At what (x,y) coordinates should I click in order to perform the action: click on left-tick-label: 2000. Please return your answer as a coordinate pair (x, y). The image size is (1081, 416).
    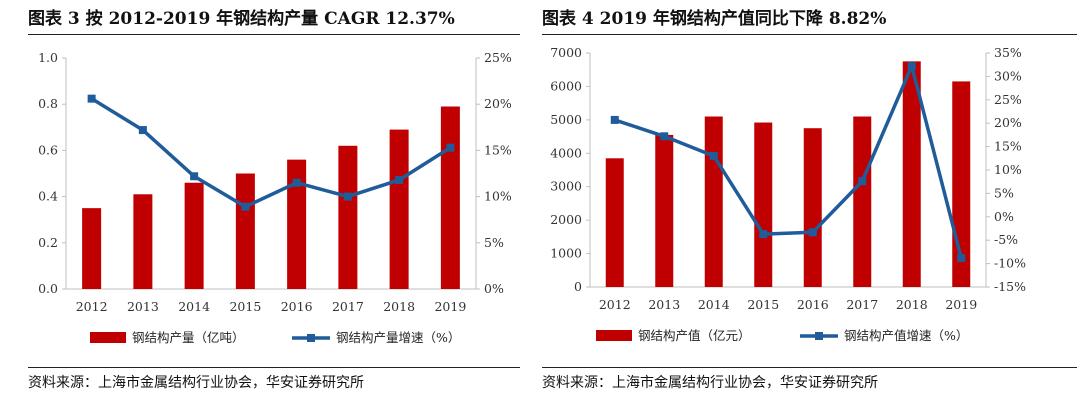
    Looking at the image, I should click on (566, 219).